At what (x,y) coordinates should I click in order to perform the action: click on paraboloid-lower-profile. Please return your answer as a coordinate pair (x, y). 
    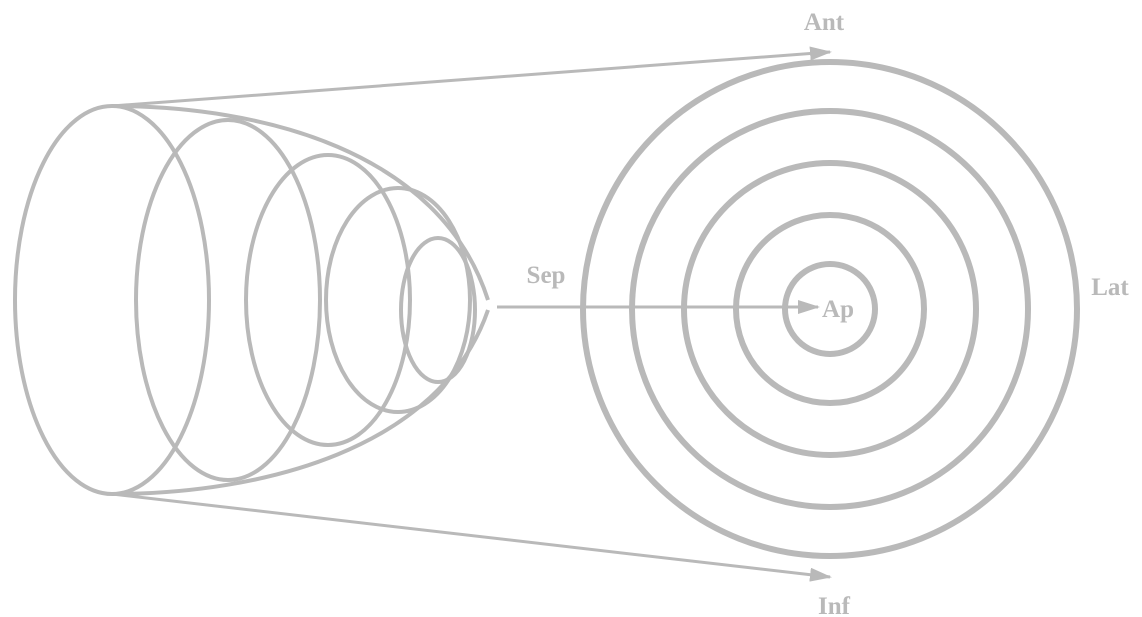
    Looking at the image, I should click on (300, 402).